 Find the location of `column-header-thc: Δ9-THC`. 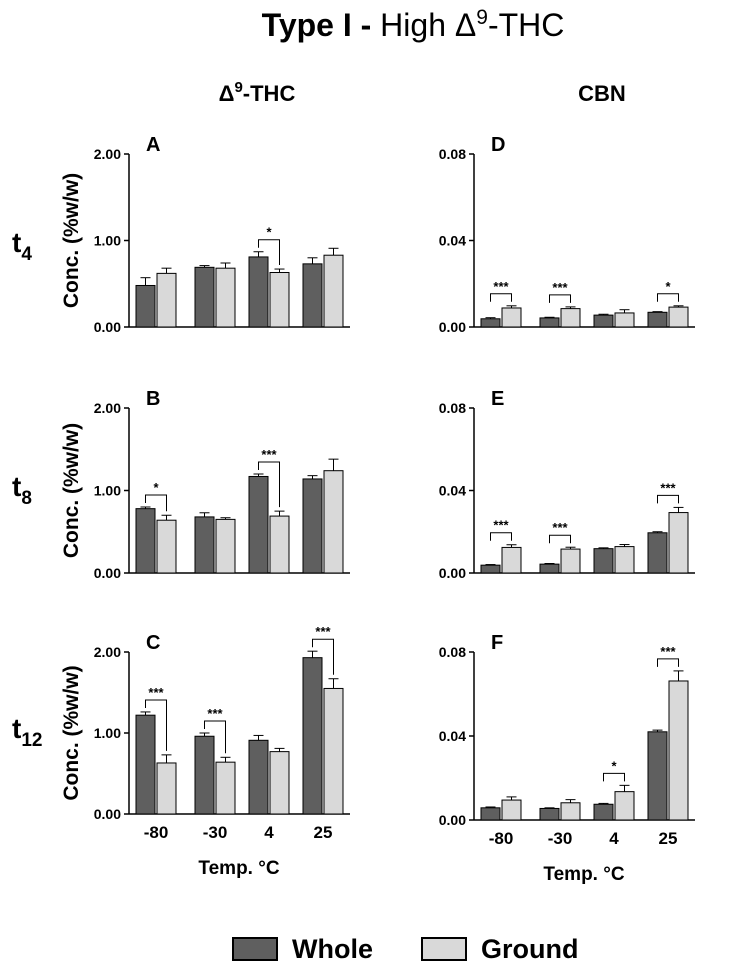

column-header-thc: Δ9-THC is located at coordinates (257, 92).